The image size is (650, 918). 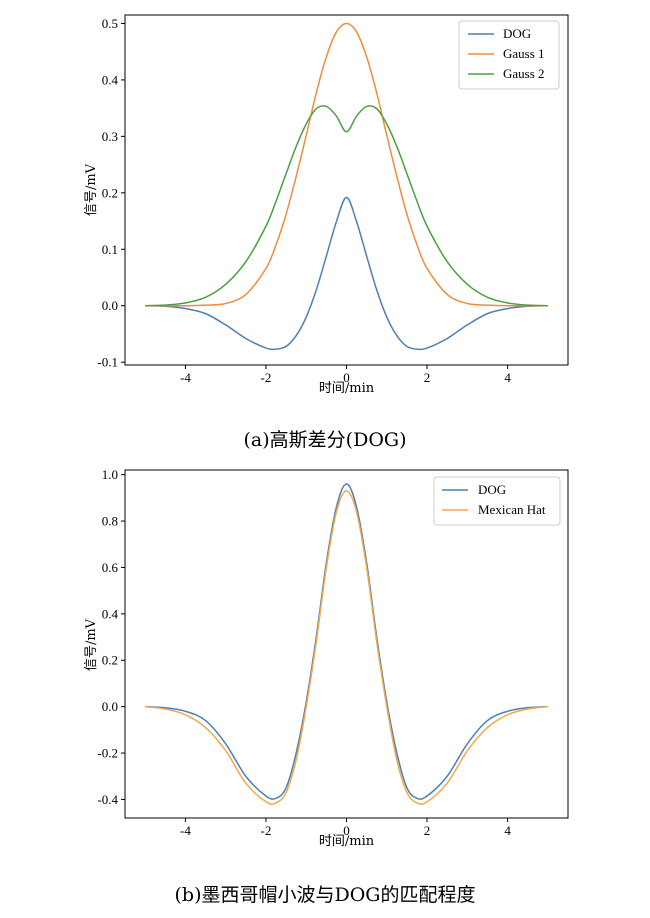 What do you see at coordinates (110, 474) in the screenshot?
I see `y-tick-label: 1.0` at bounding box center [110, 474].